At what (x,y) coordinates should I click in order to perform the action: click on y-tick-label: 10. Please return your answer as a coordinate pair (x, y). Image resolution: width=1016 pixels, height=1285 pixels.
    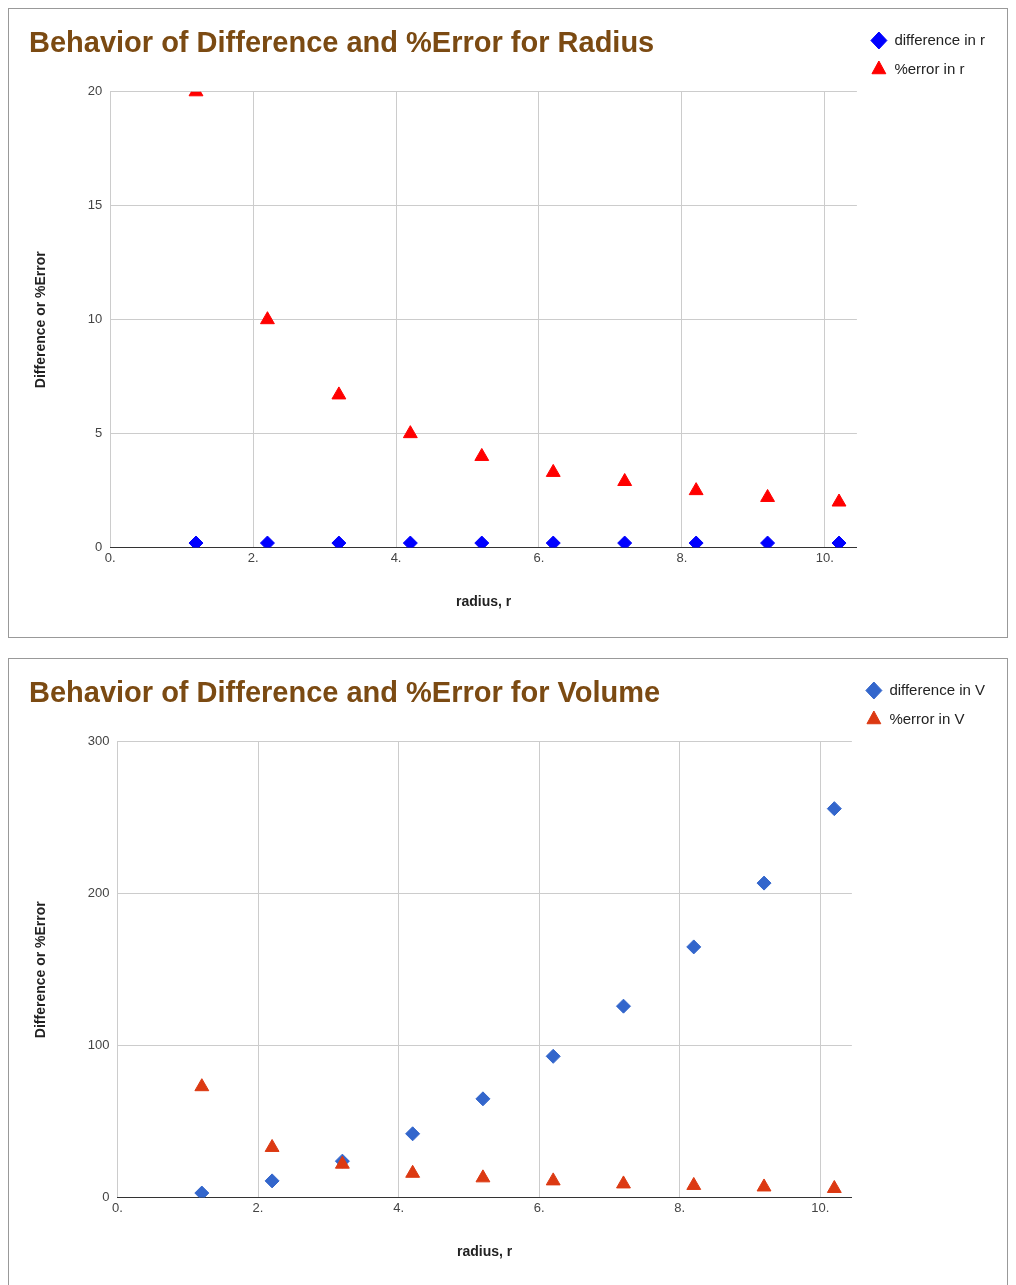
    Looking at the image, I should click on (95, 319).